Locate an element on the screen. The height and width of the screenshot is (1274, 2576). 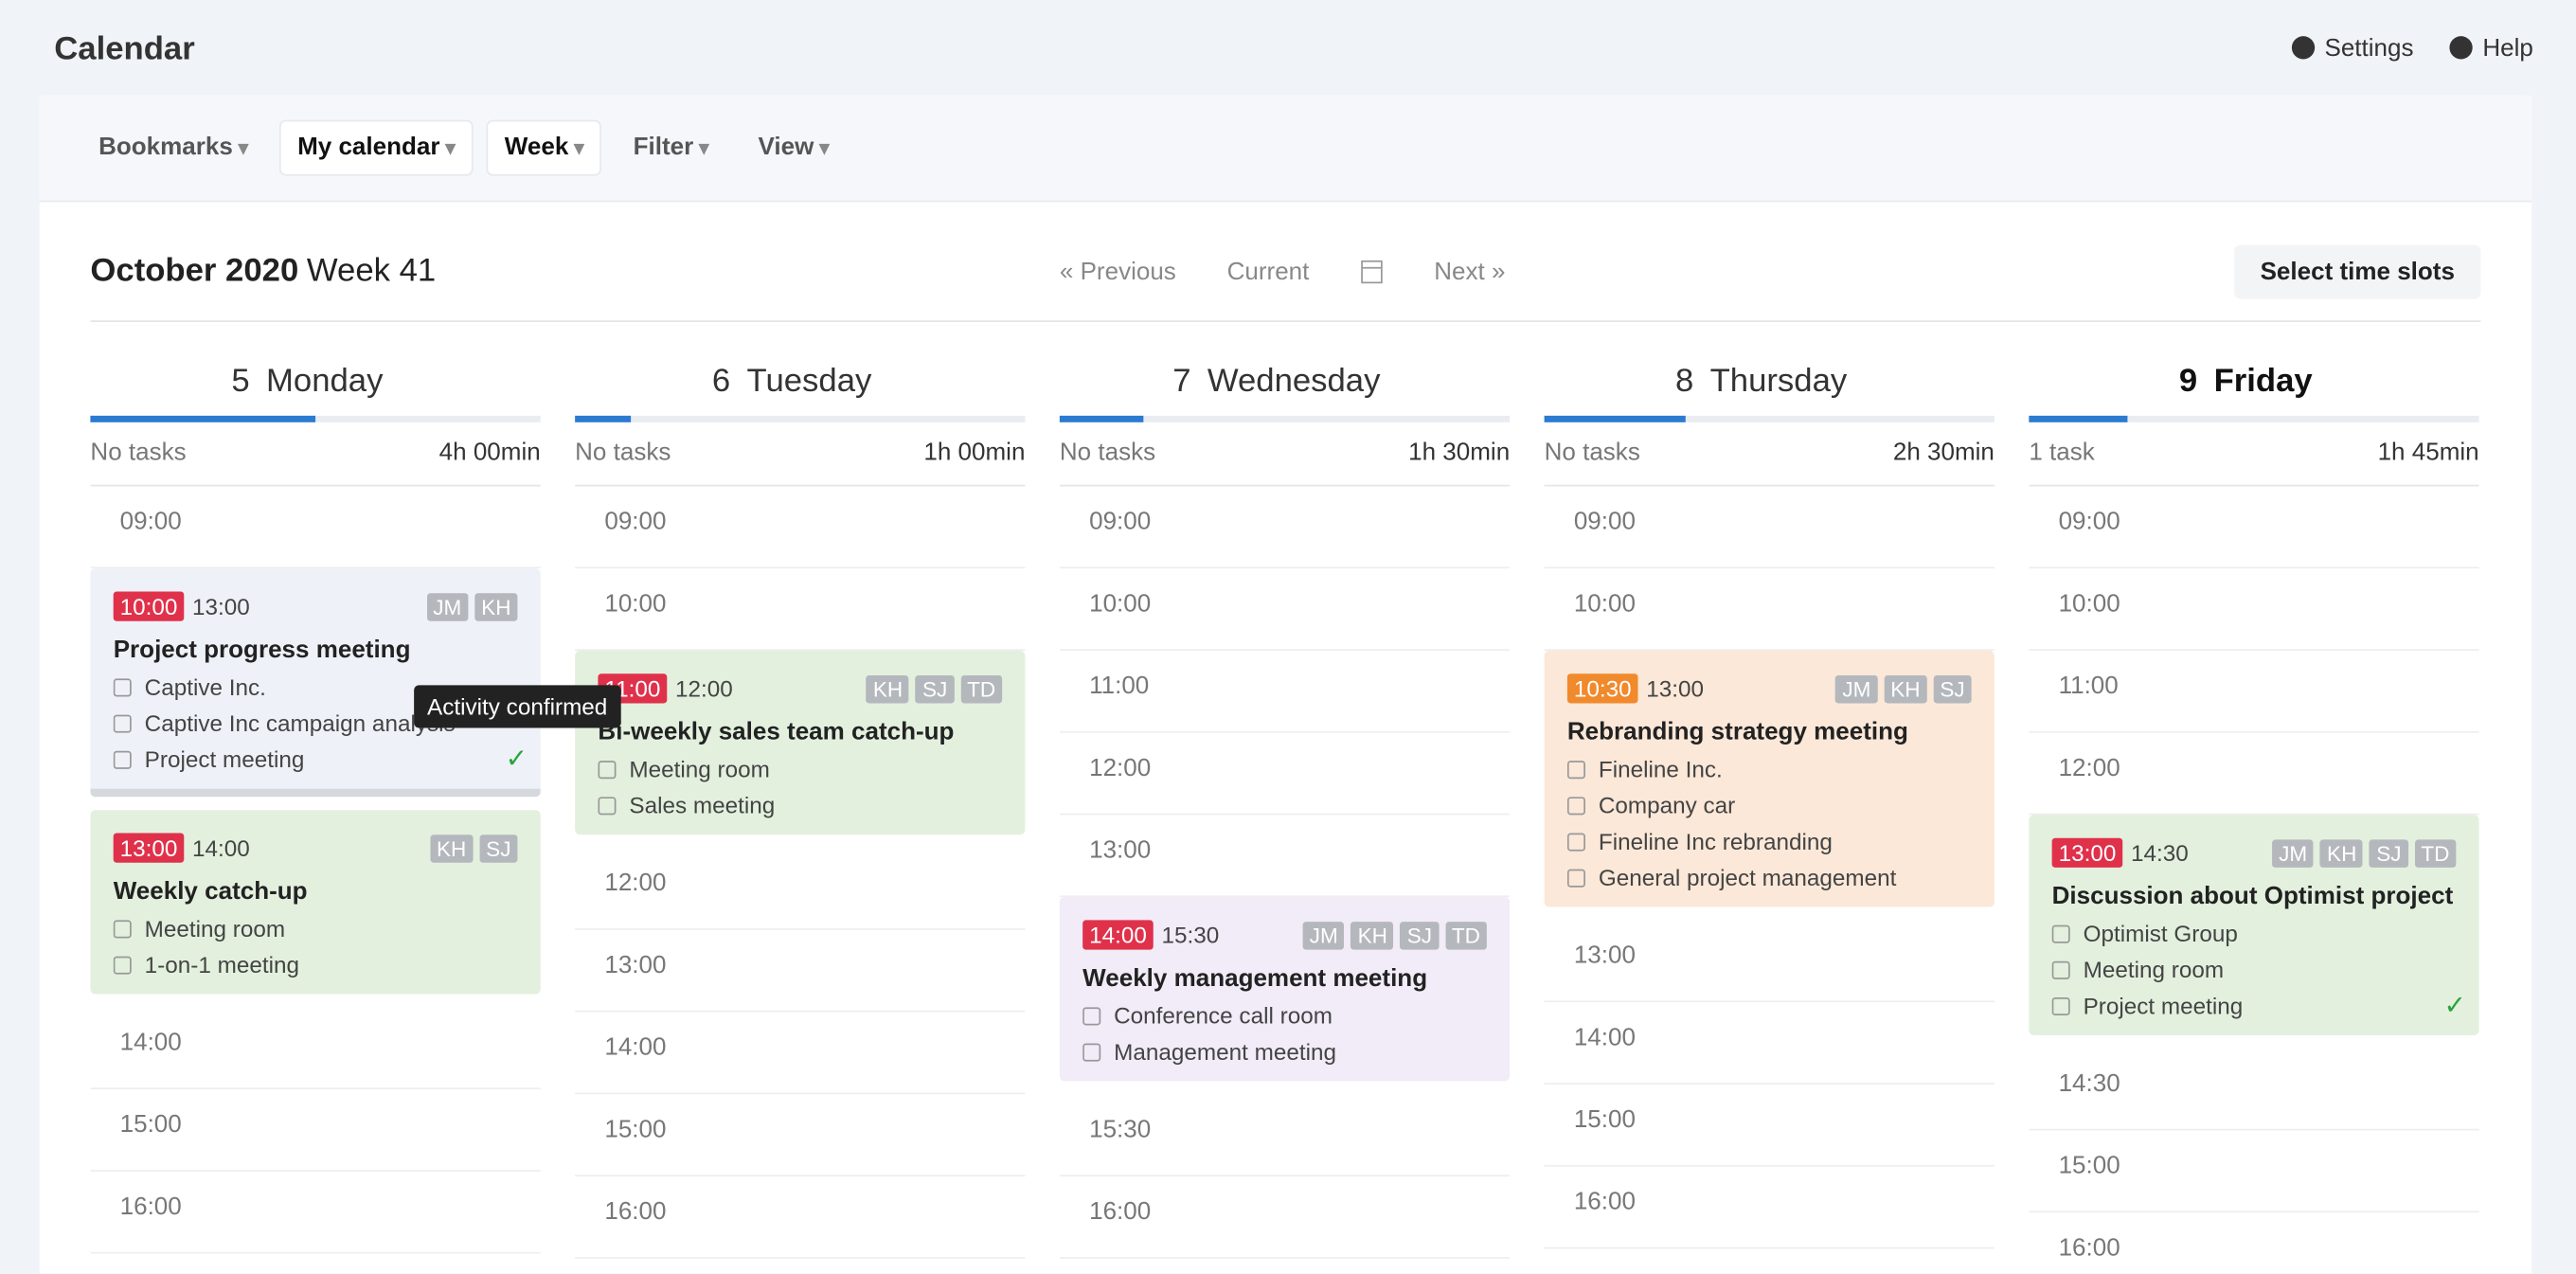
select-slots-button: Select time slots is located at coordinates (2357, 272).